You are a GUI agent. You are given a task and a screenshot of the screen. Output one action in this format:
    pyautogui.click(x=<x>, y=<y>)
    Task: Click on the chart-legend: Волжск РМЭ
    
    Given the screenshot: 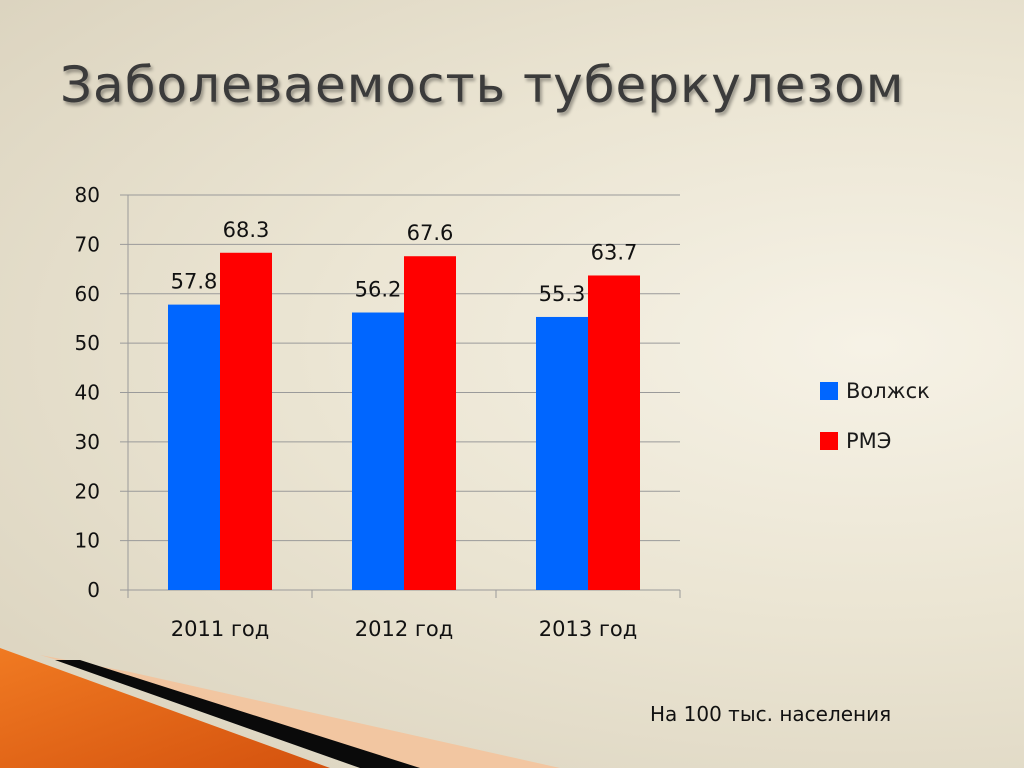 What is the action you would take?
    pyautogui.click(x=875, y=428)
    